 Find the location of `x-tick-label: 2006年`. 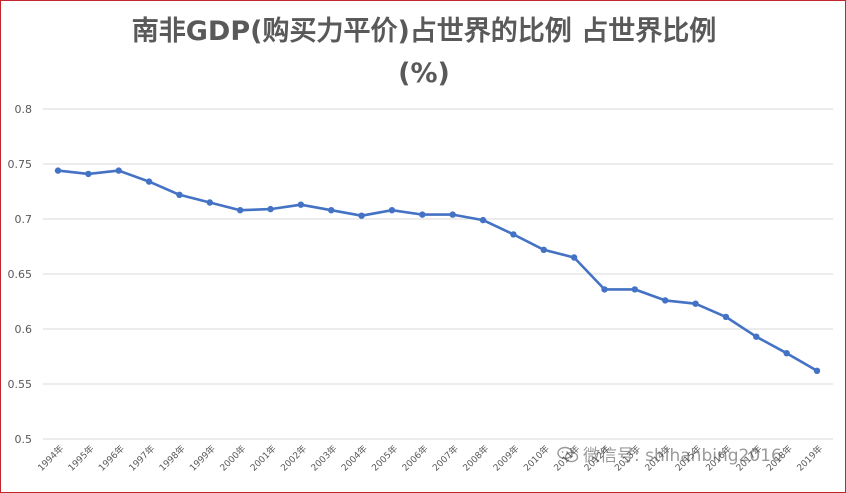

x-tick-label: 2006年 is located at coordinates (414, 458).